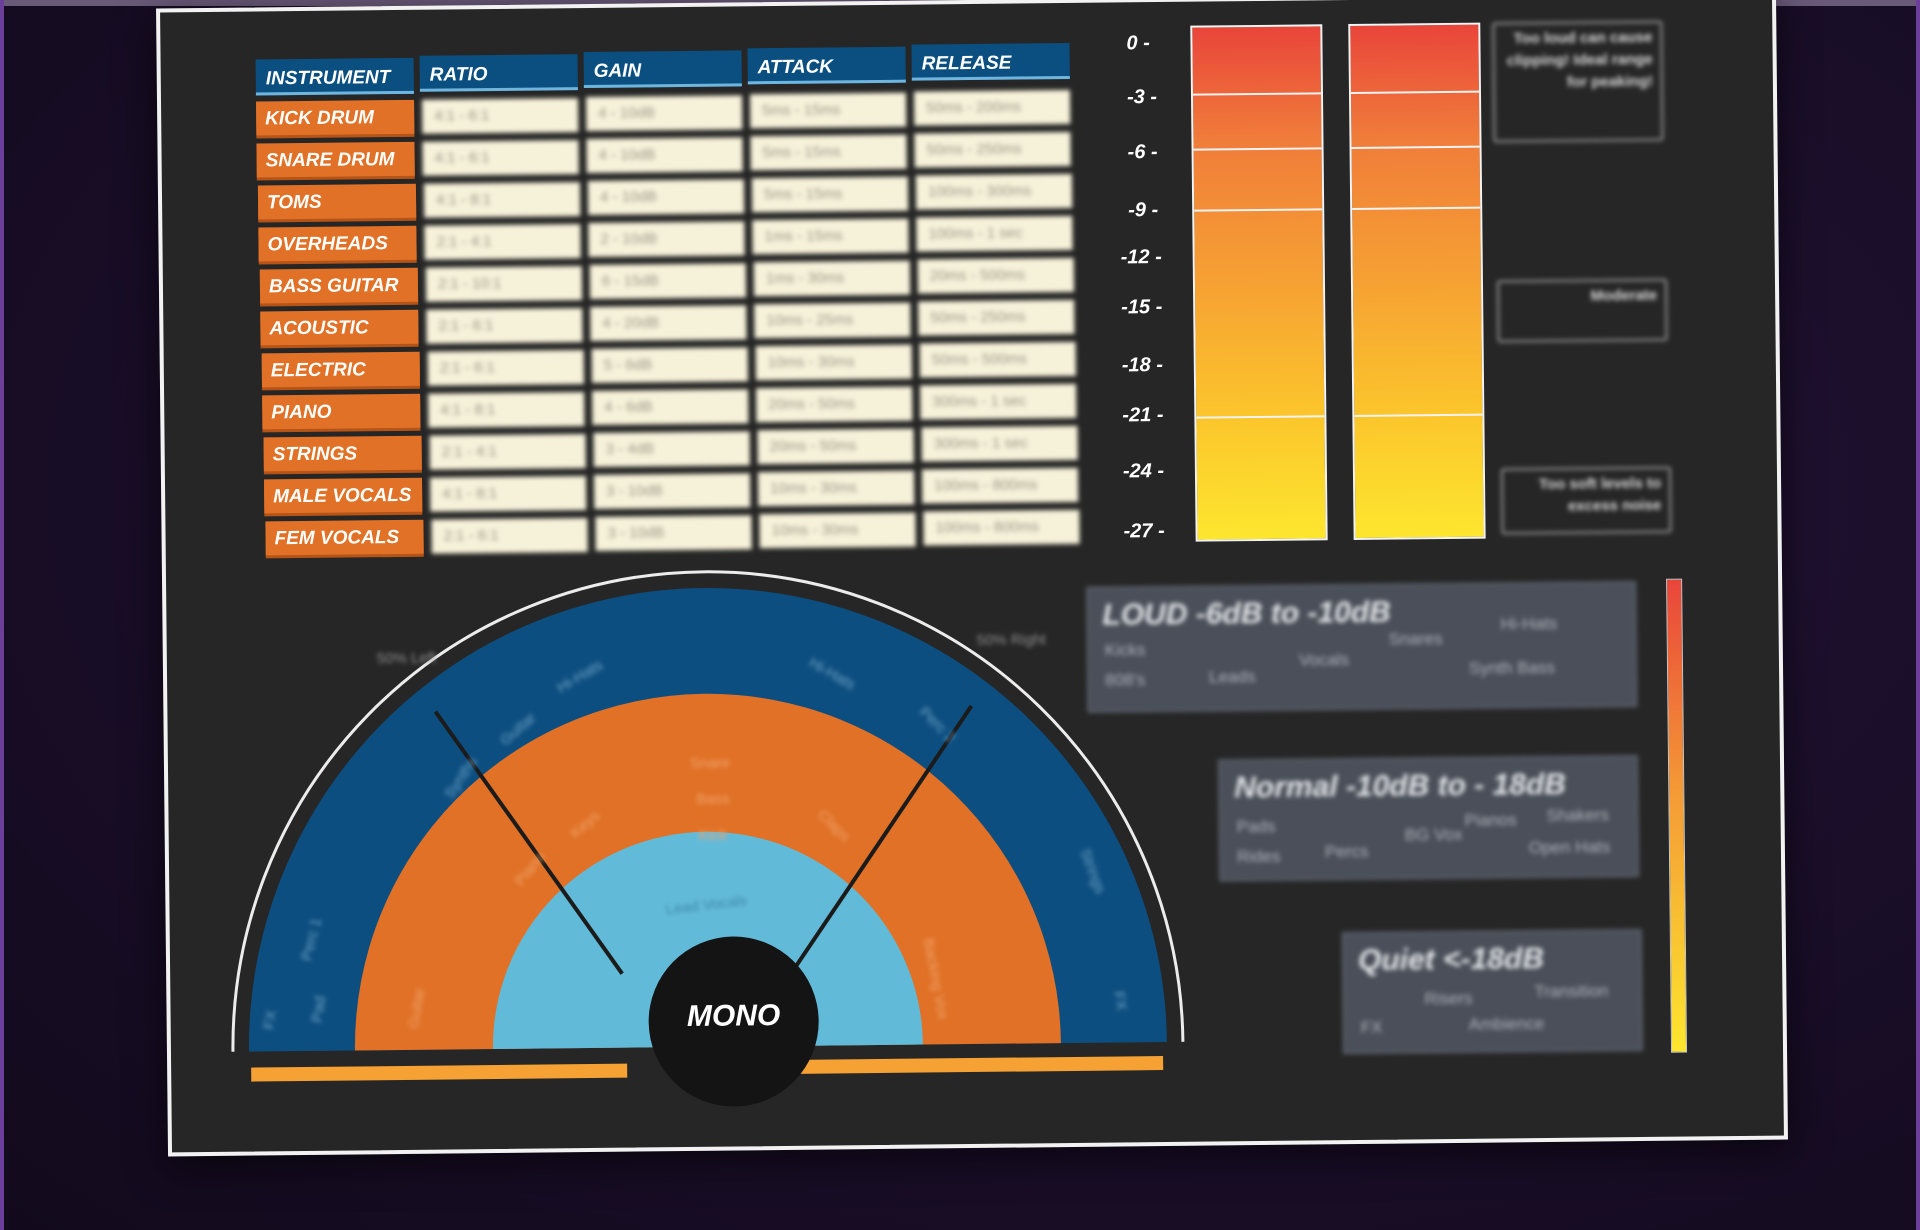 The height and width of the screenshot is (1230, 1920). Describe the element at coordinates (710, 763) in the screenshot. I see `pan-word: Snare` at that location.